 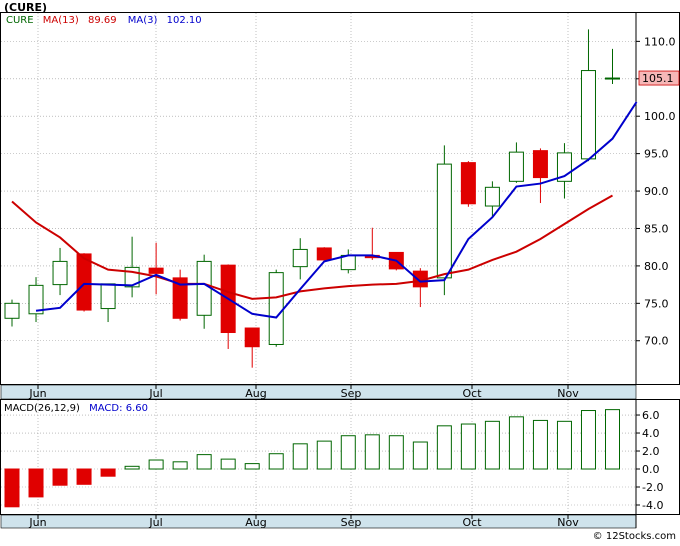 I want to click on price-x-axis-band, so click(x=318, y=392).